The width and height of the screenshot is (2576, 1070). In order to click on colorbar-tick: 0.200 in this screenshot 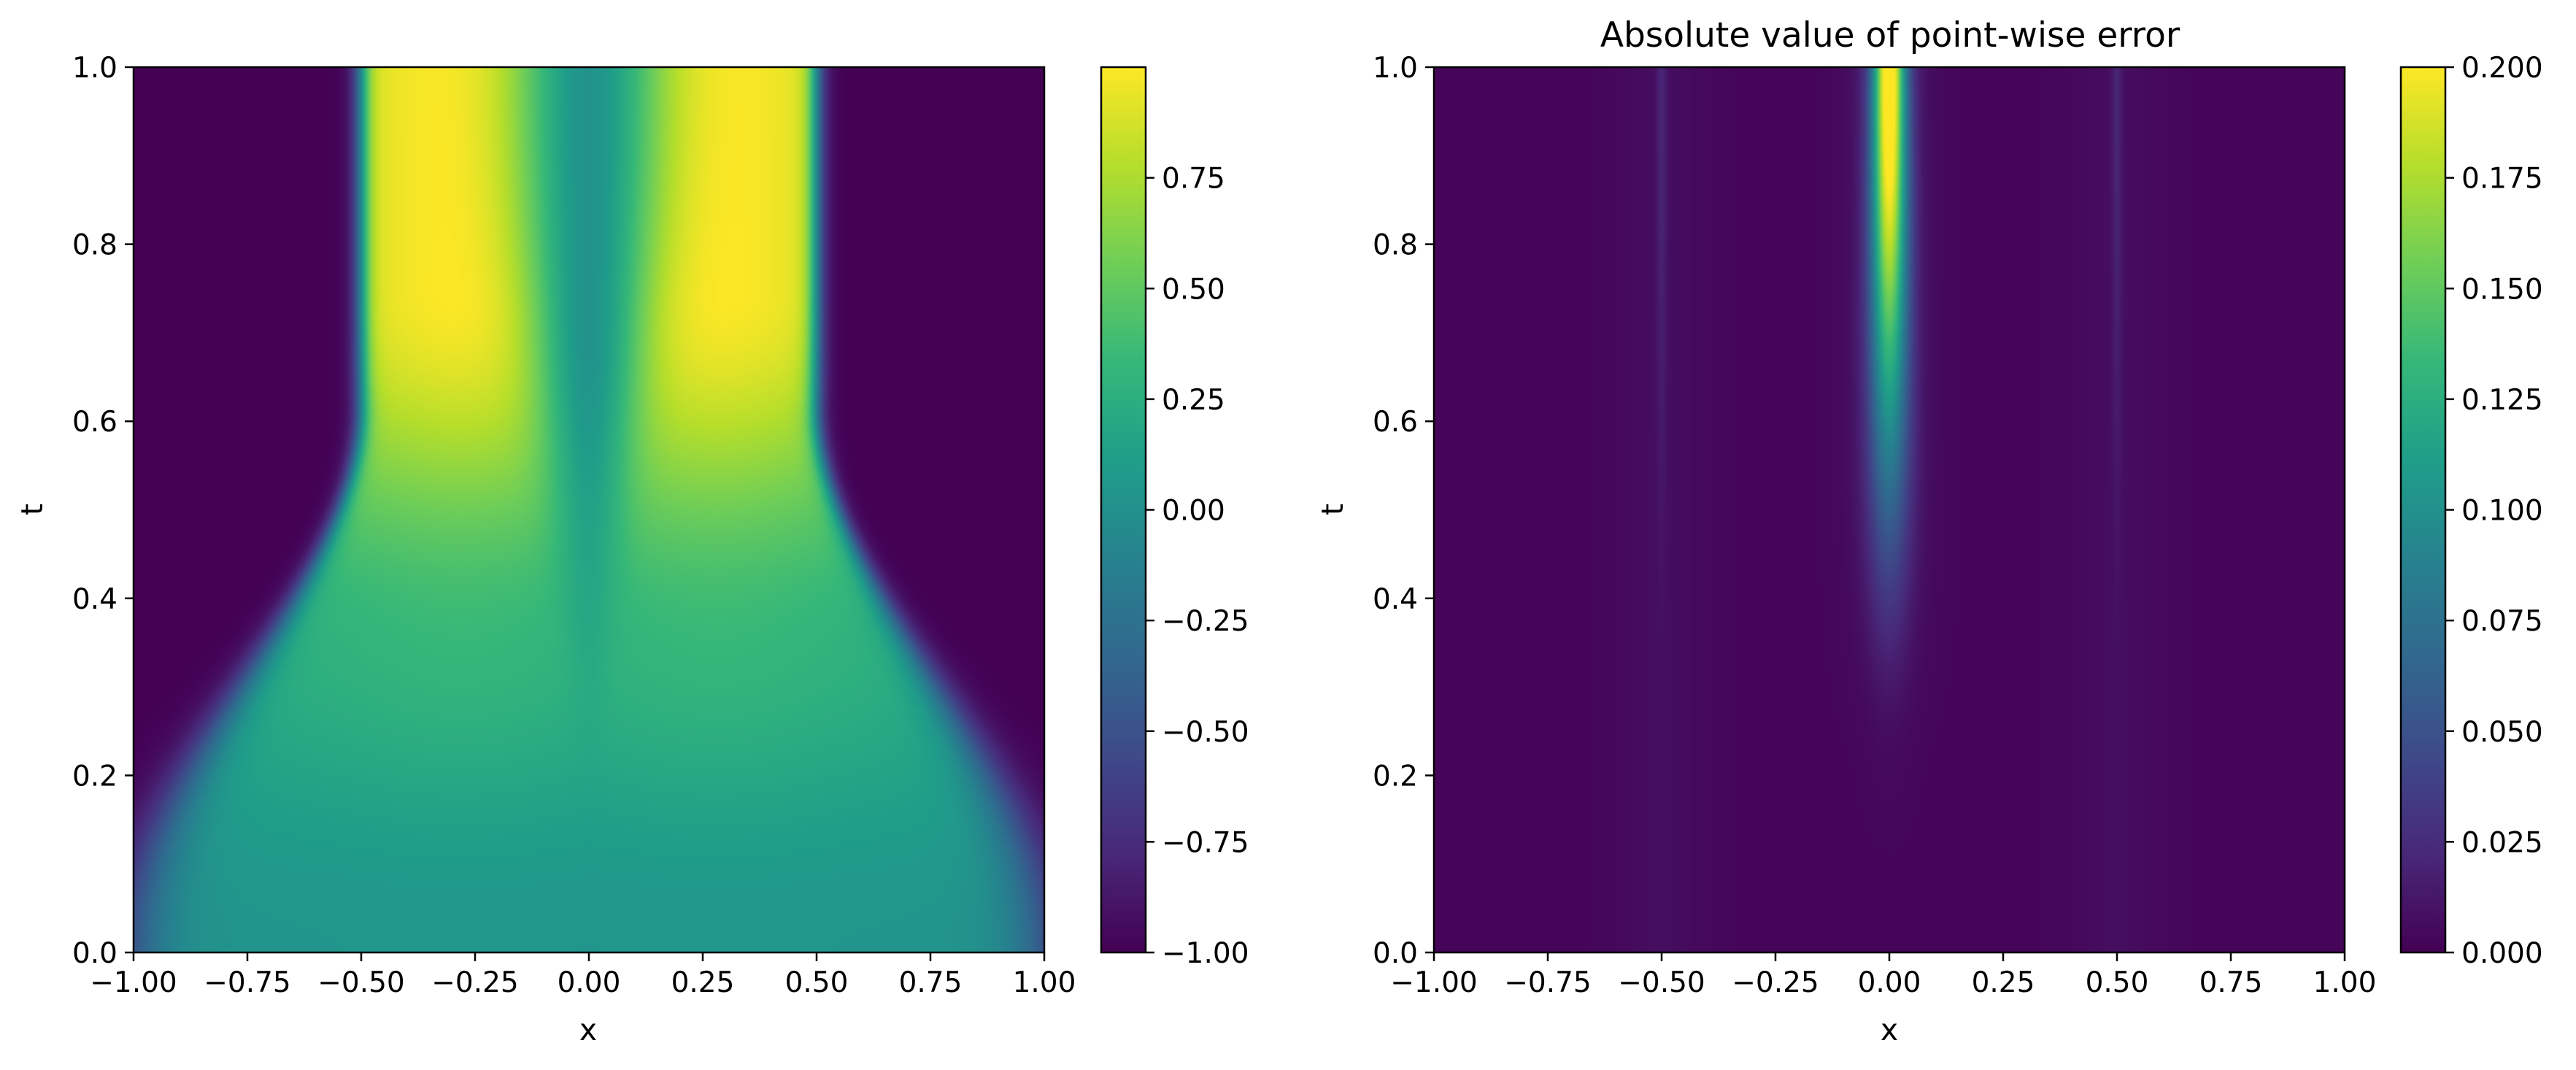, I will do `click(2494, 68)`.